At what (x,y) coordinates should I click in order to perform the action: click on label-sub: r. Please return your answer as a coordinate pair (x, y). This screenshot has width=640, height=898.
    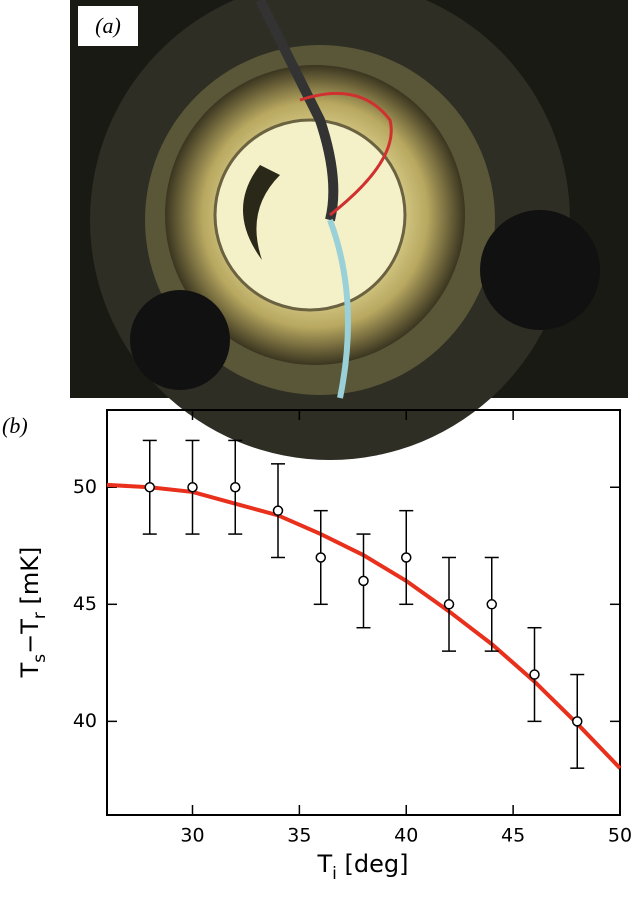
    Looking at the image, I should click on (40, 615).